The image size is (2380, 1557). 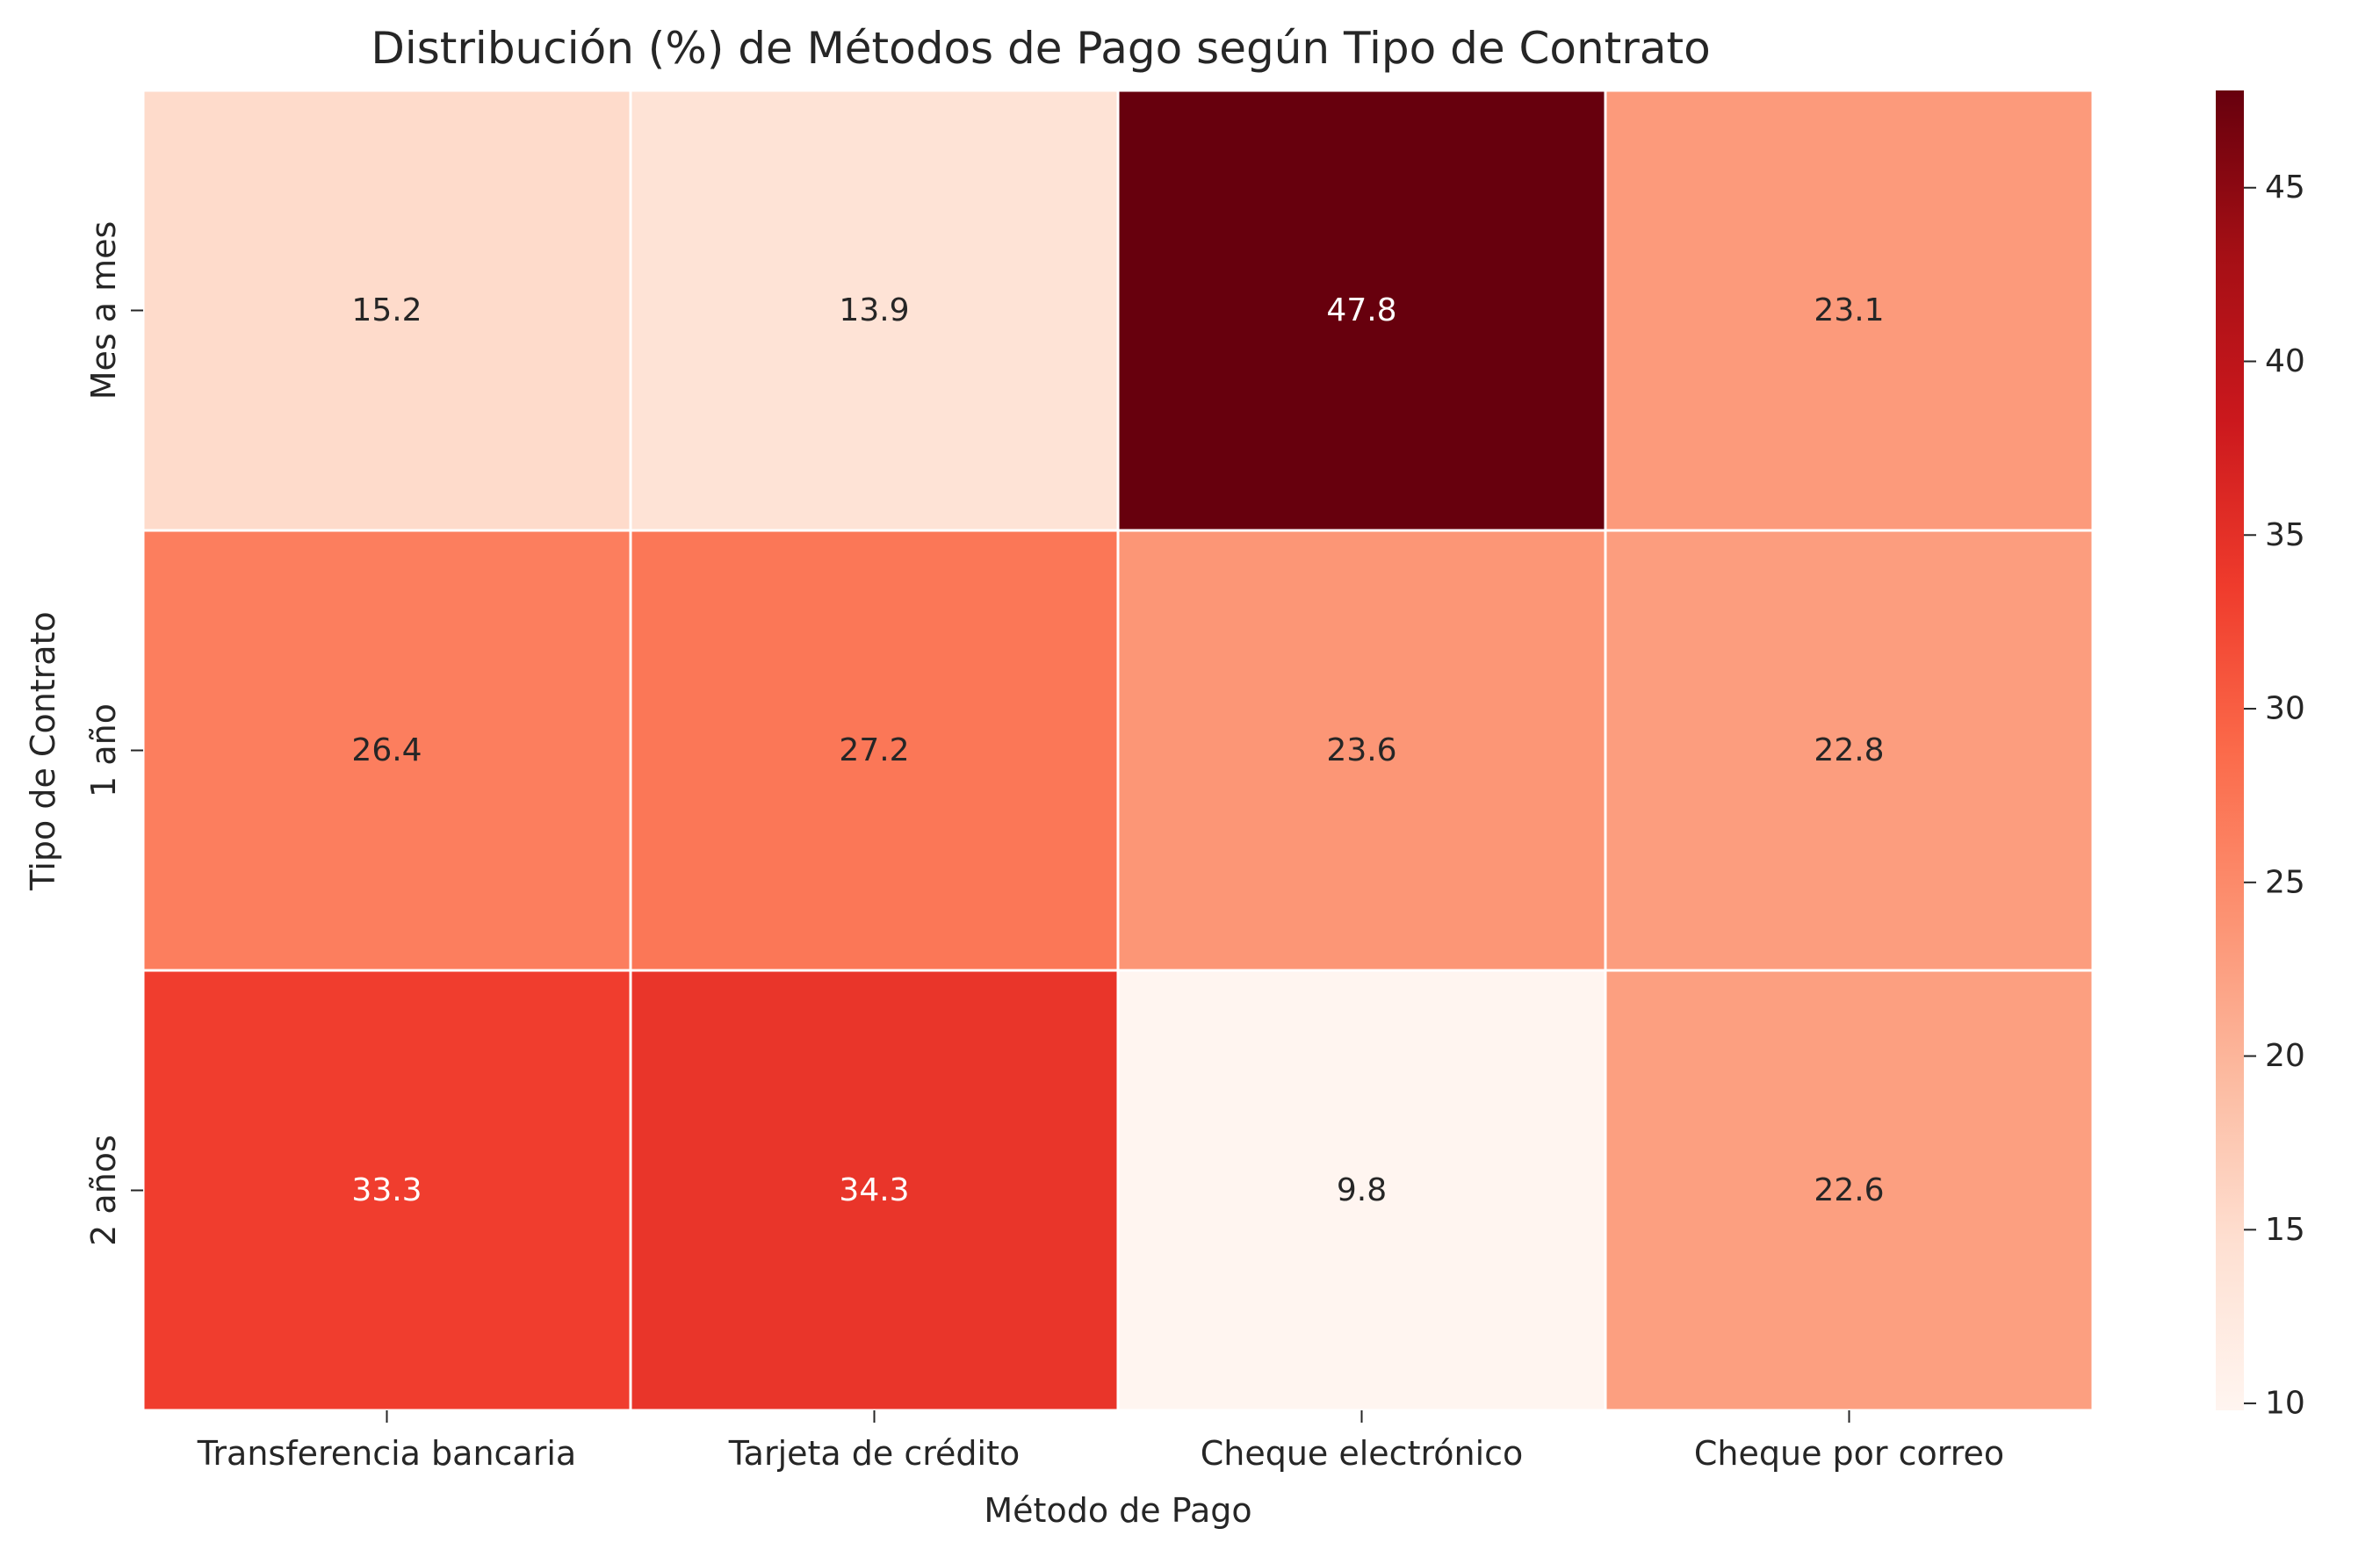 I want to click on heatmap-annotation-r1-c3: 22.8, so click(x=1849, y=750).